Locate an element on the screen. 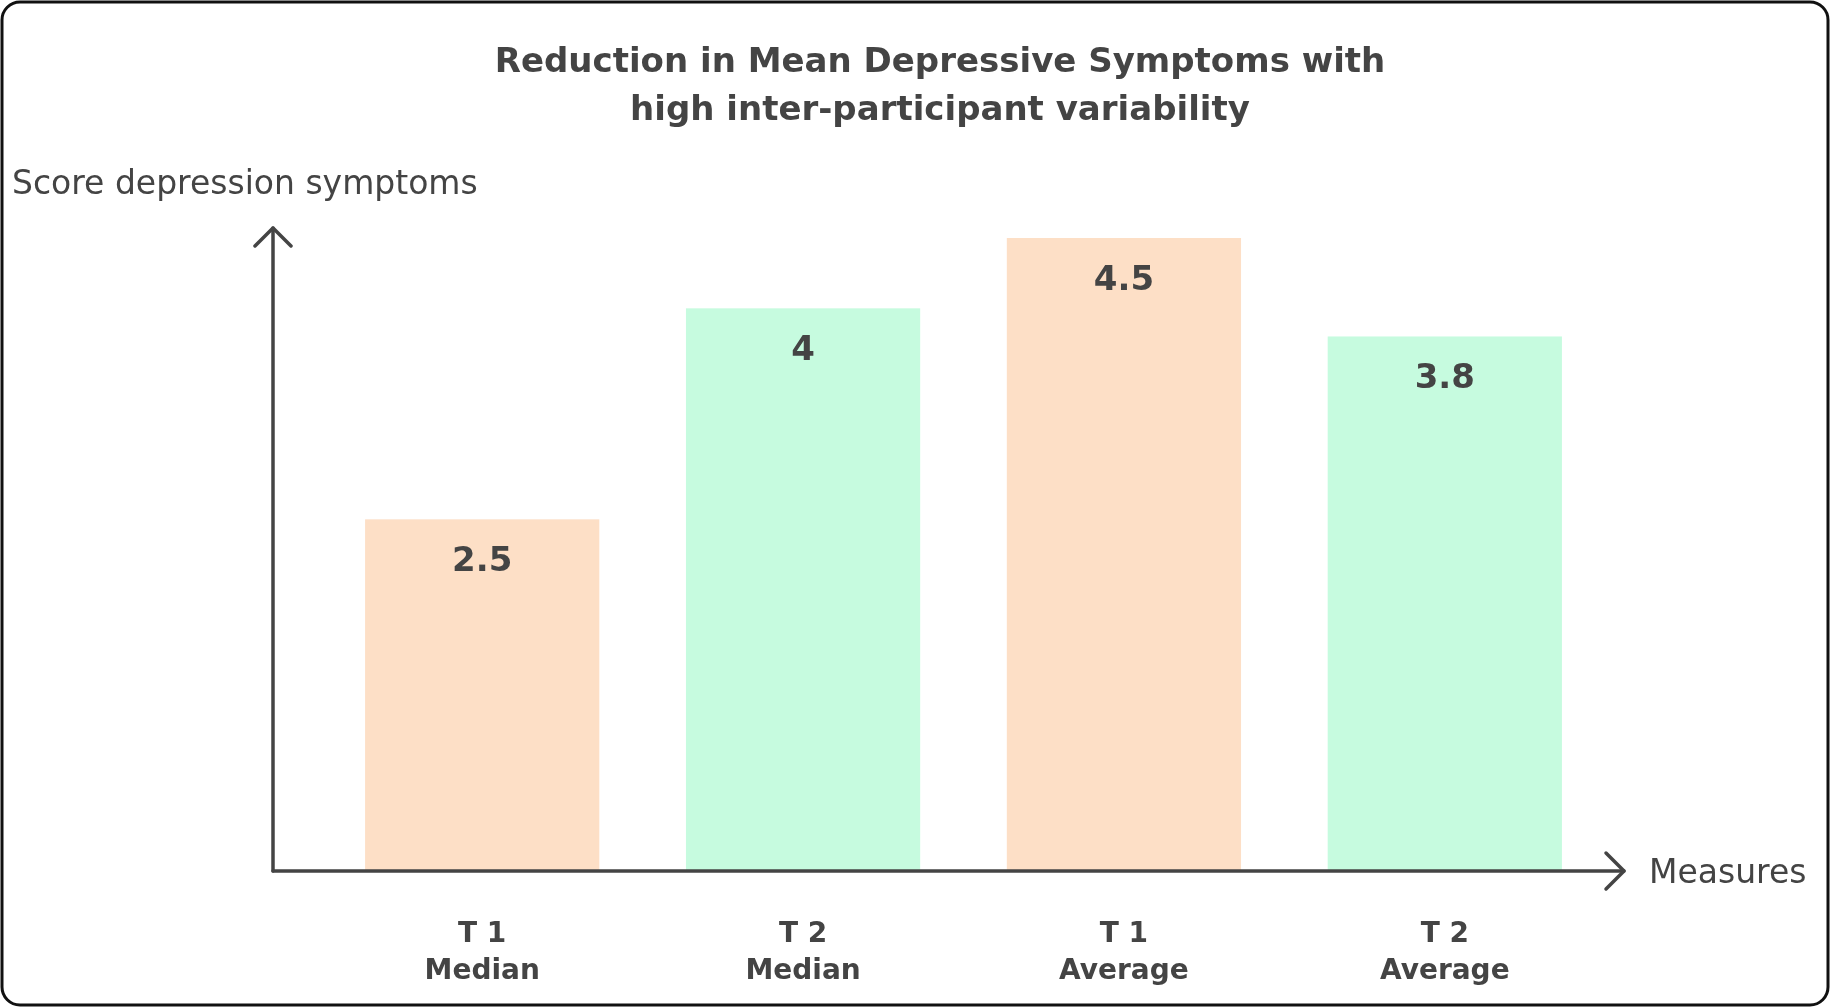 The image size is (1830, 1007). x-axis-title: Measures is located at coordinates (1728, 871).